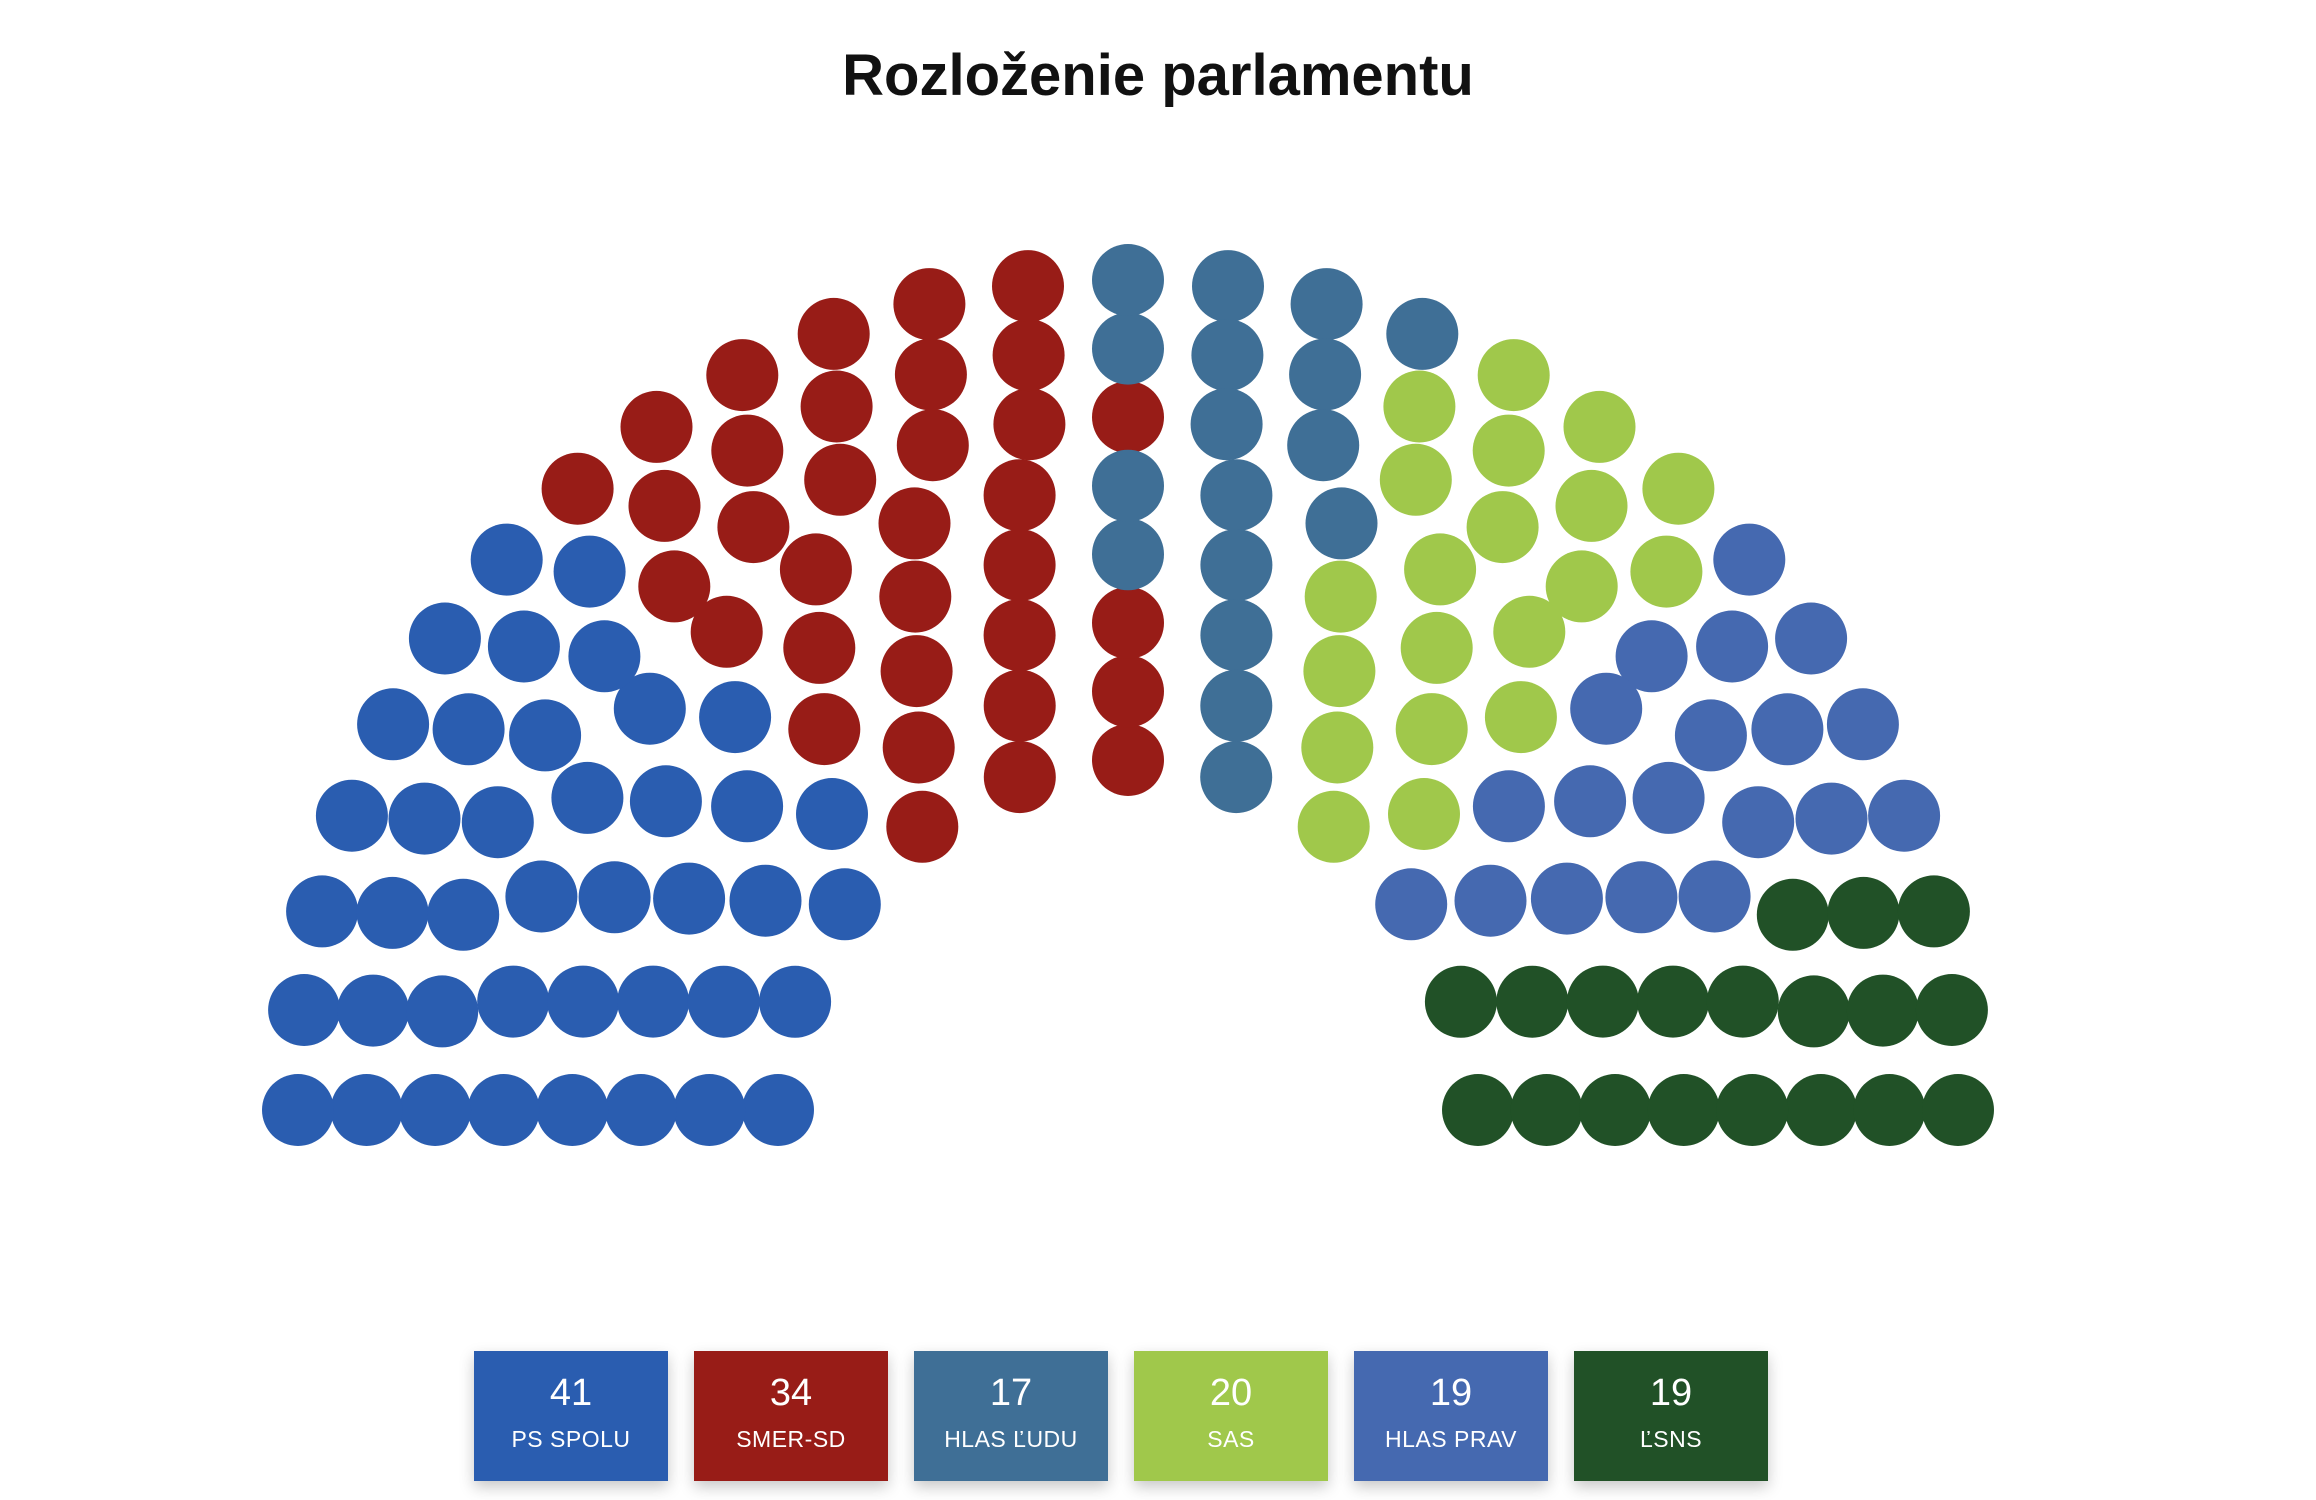 Image resolution: width=2316 pixels, height=1500 pixels. What do you see at coordinates (571, 1416) in the screenshot?
I see `legend-item-ps-spolu: 41 PS SPOLU` at bounding box center [571, 1416].